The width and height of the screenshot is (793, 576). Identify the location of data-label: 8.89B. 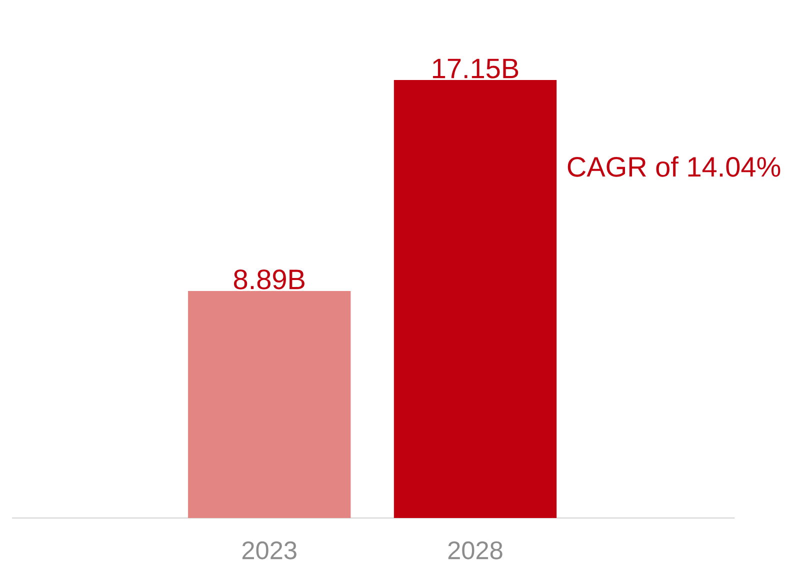
(269, 280).